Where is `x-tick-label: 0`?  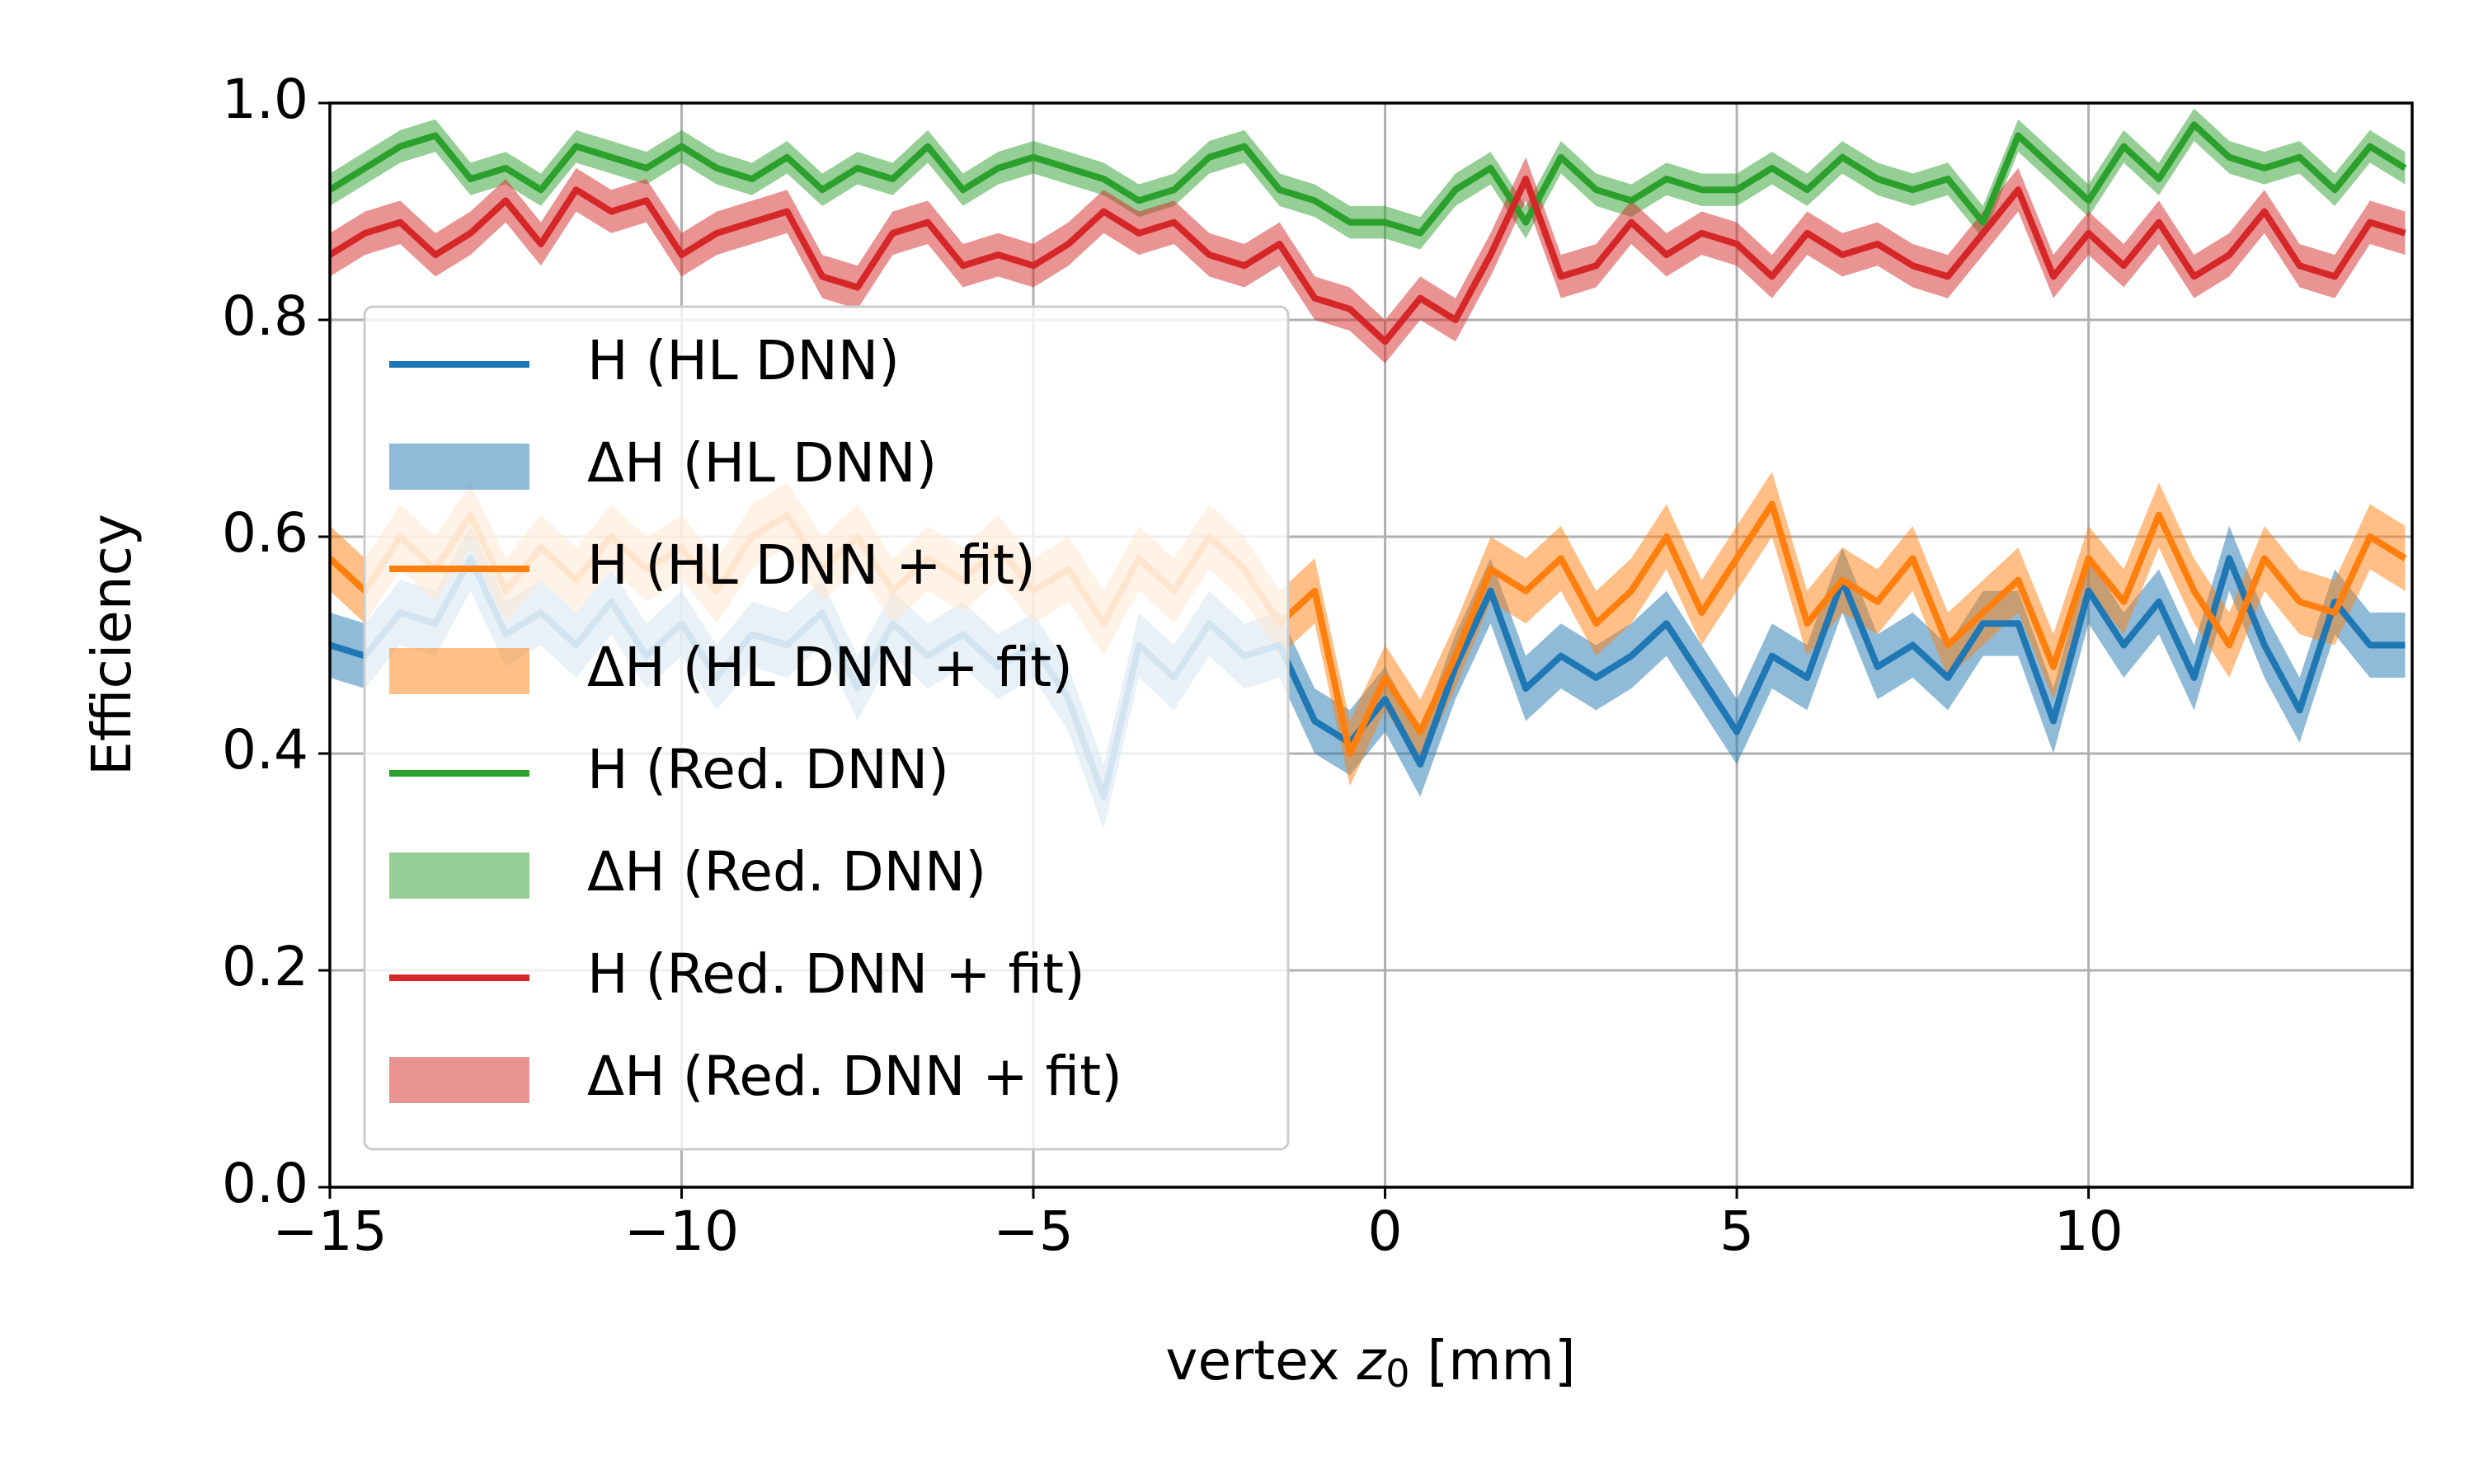
x-tick-label: 0 is located at coordinates (1385, 1231).